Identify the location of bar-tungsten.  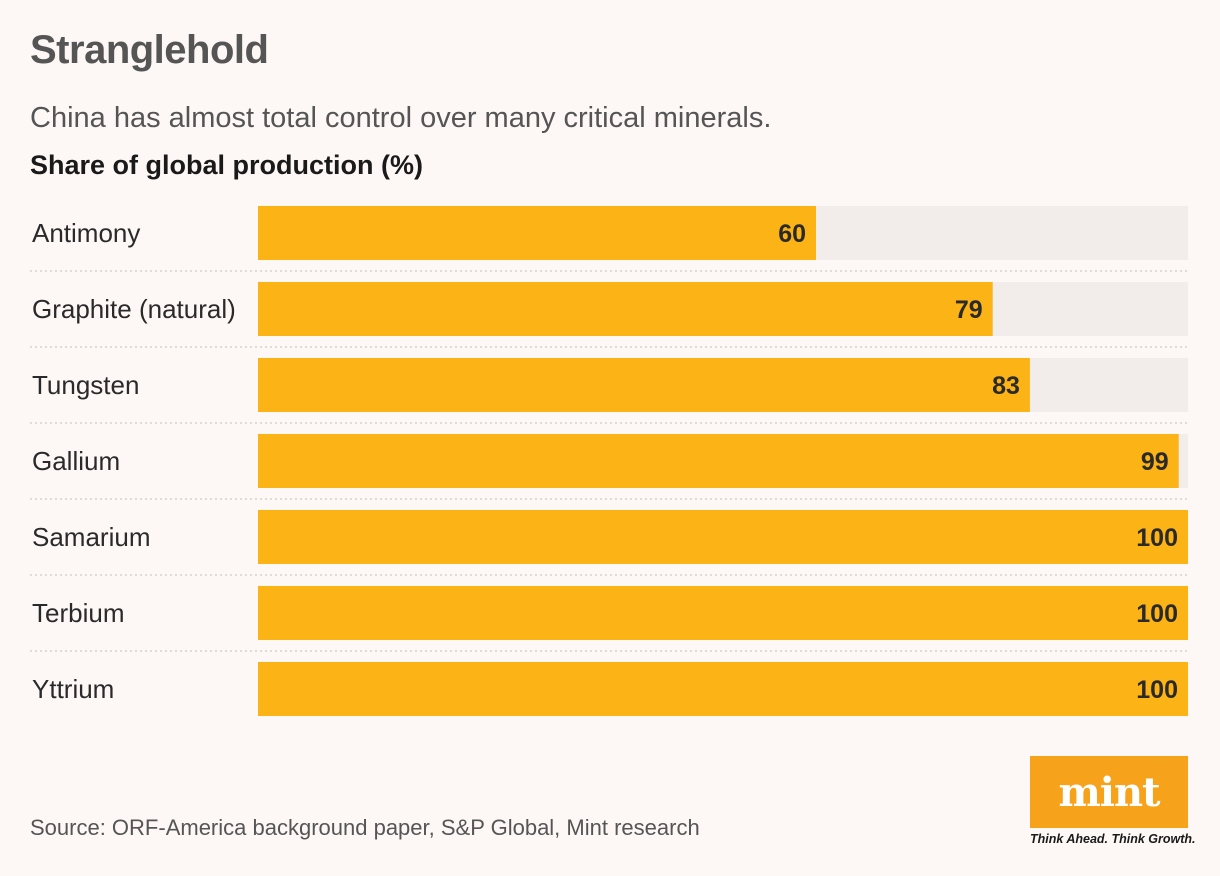
(644, 385).